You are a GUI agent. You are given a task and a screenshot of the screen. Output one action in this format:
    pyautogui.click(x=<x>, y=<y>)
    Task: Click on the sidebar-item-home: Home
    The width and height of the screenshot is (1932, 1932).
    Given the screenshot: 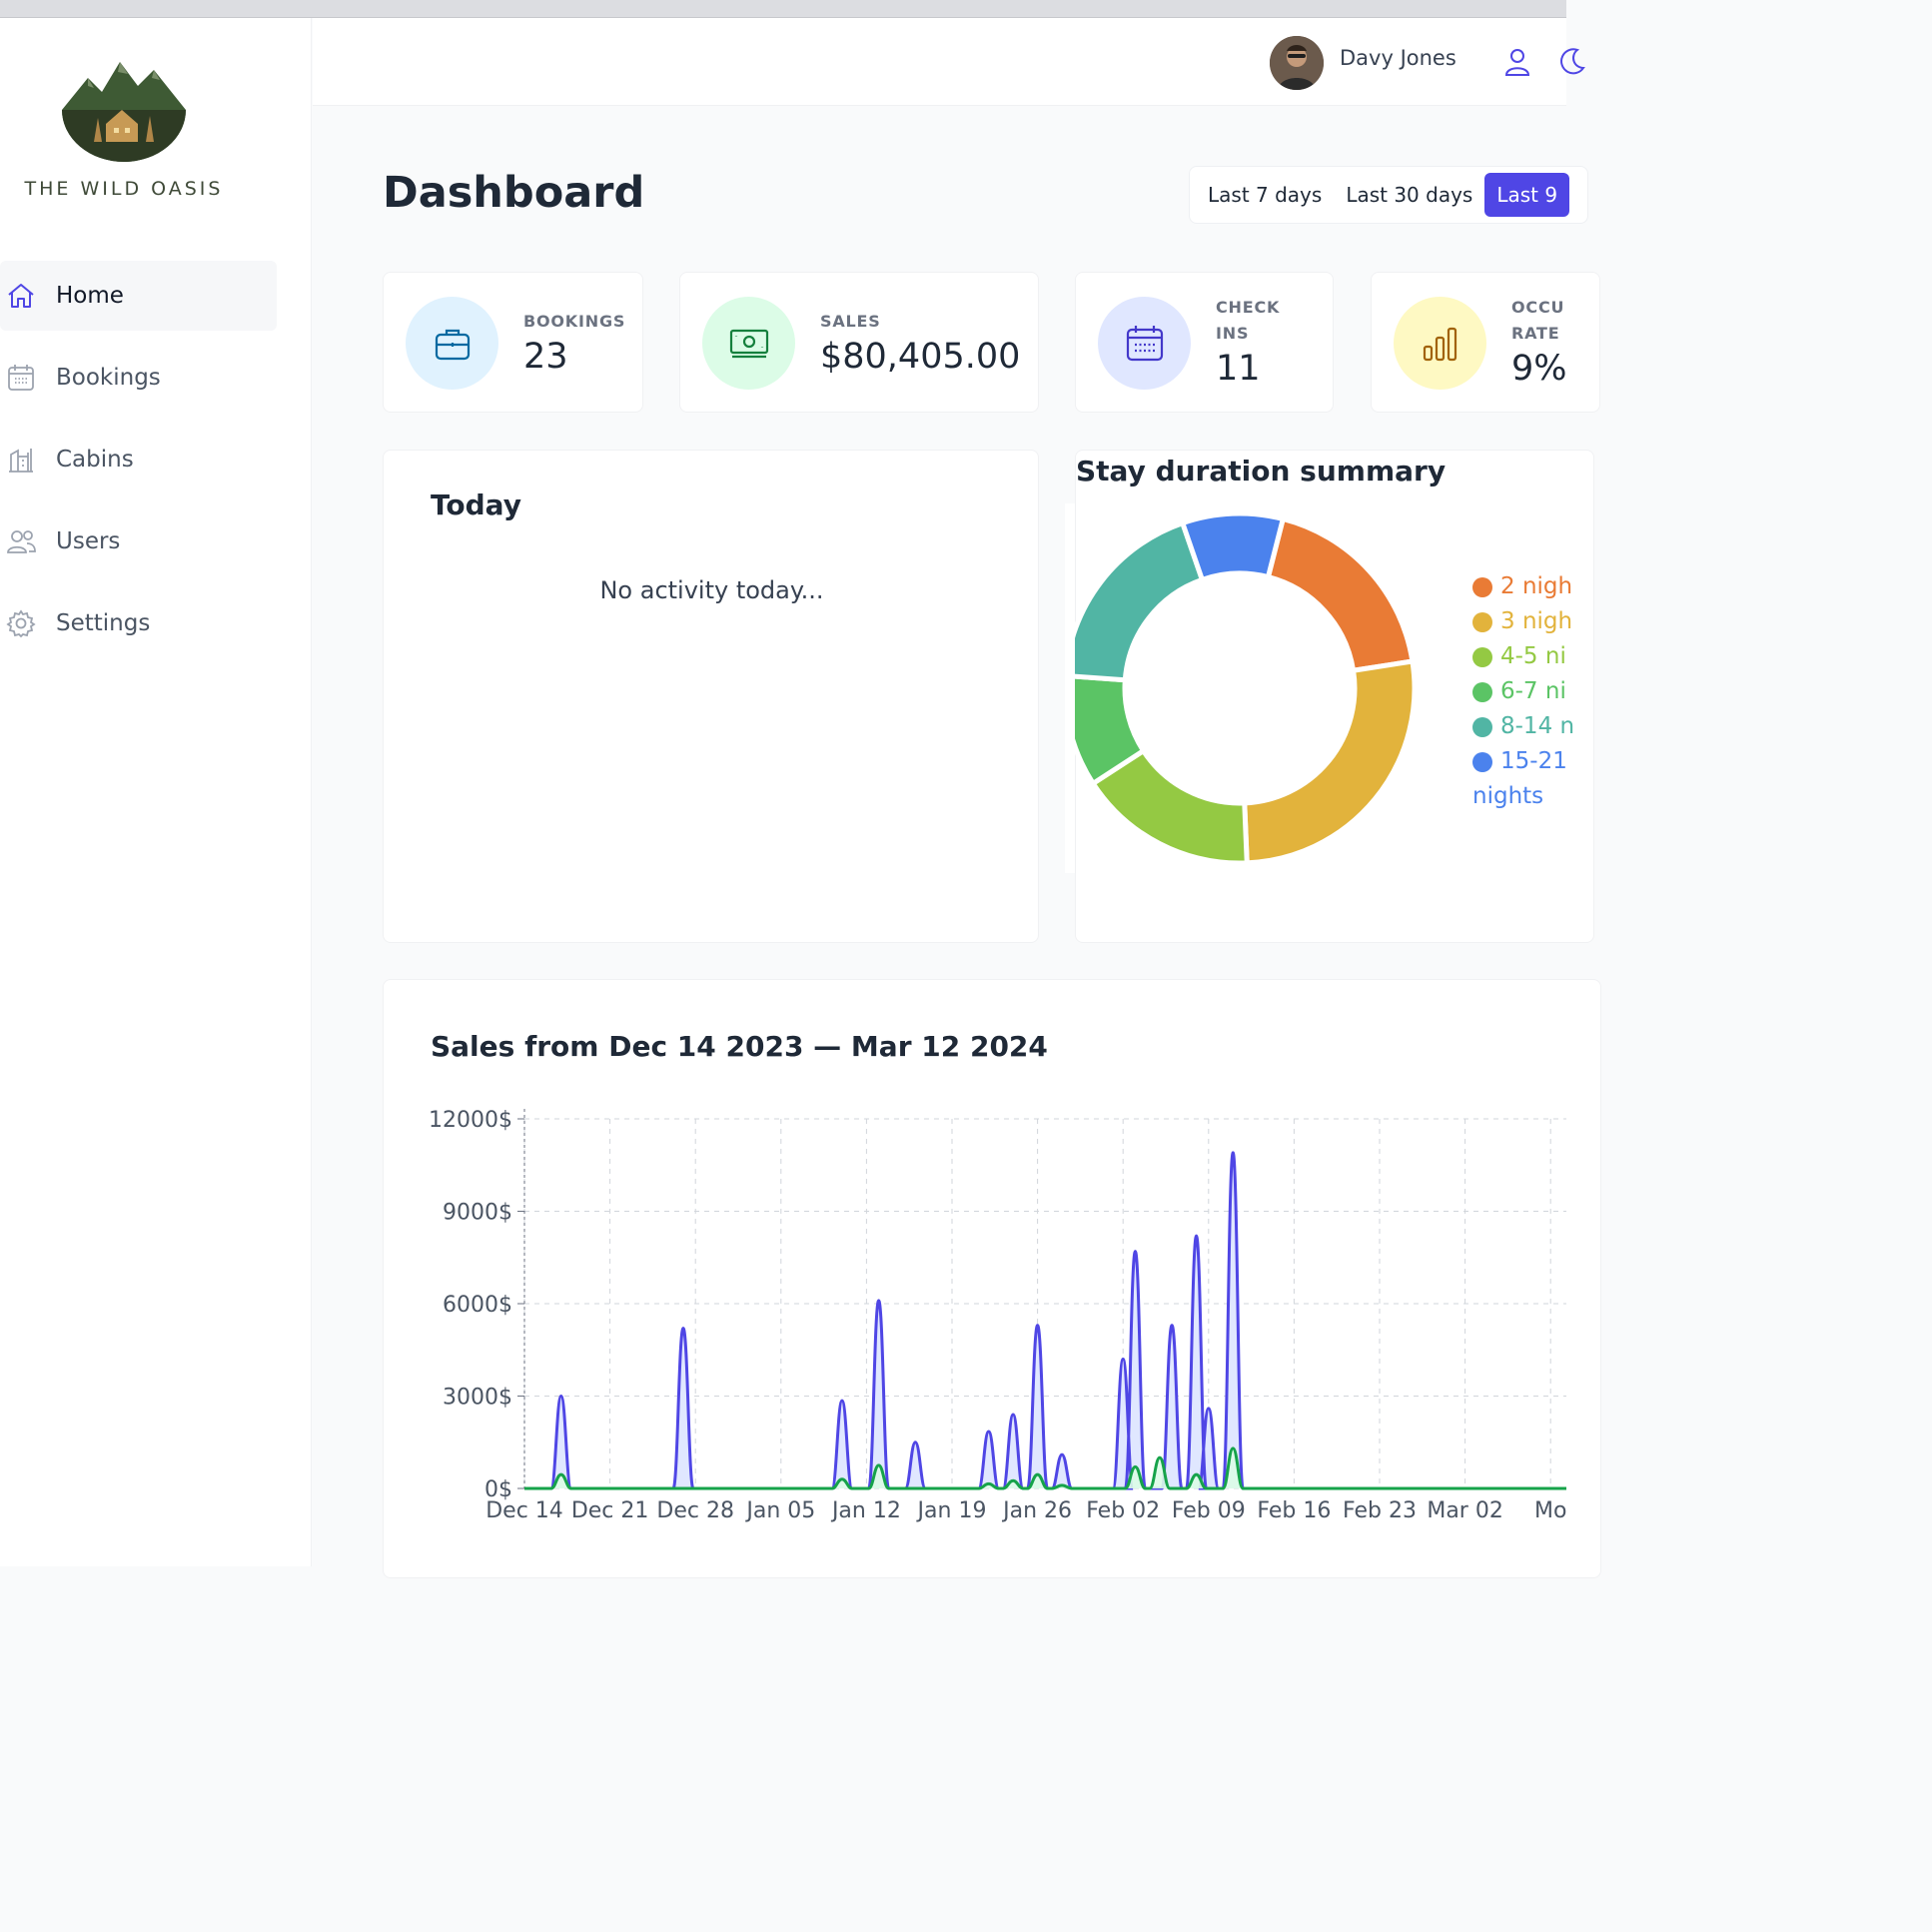 What is the action you would take?
    pyautogui.click(x=138, y=296)
    